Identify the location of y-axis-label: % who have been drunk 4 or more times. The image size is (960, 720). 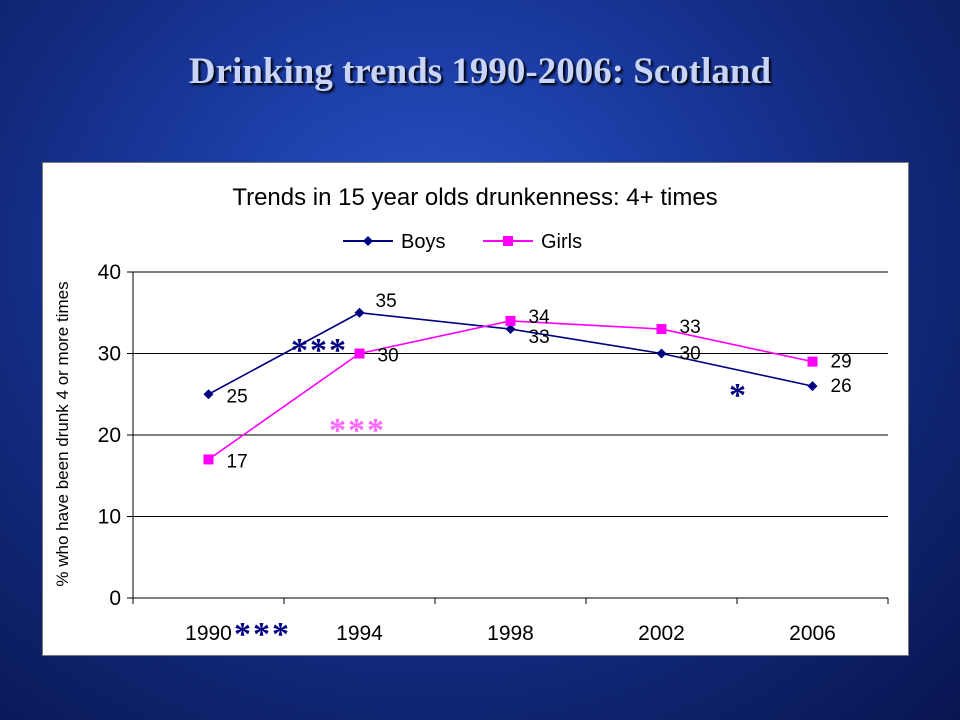
(62, 433).